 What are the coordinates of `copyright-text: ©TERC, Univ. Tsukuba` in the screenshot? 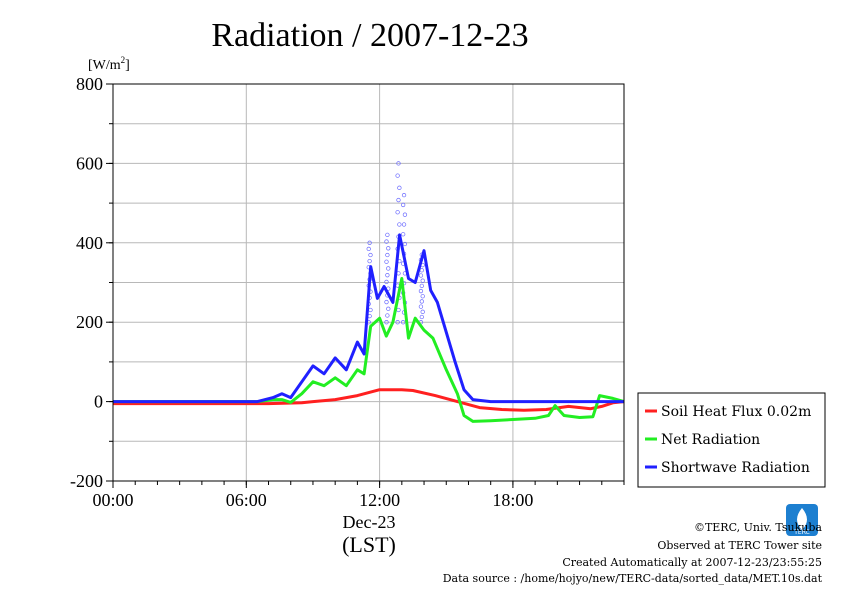 It's located at (758, 527).